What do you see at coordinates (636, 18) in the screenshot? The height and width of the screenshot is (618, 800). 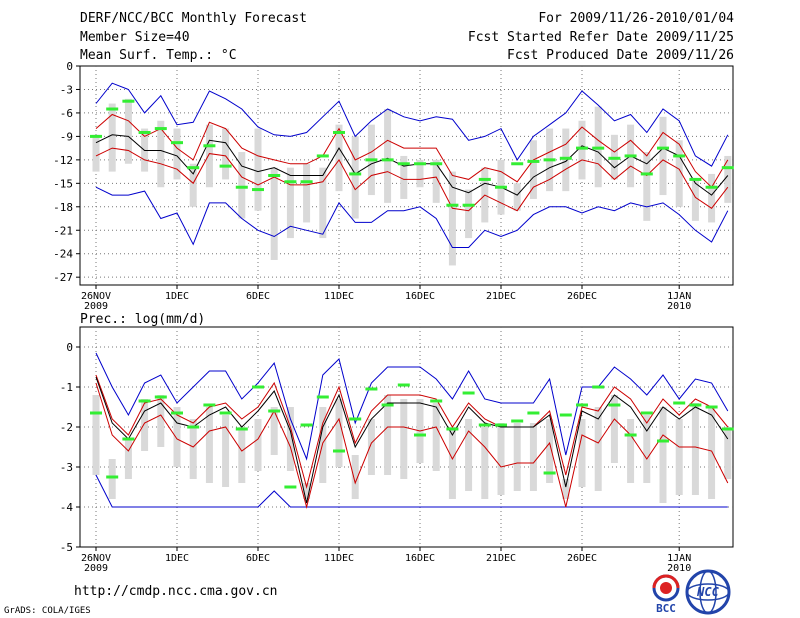 I see `forecast-period: For 2009/11/26-2010/01/04` at bounding box center [636, 18].